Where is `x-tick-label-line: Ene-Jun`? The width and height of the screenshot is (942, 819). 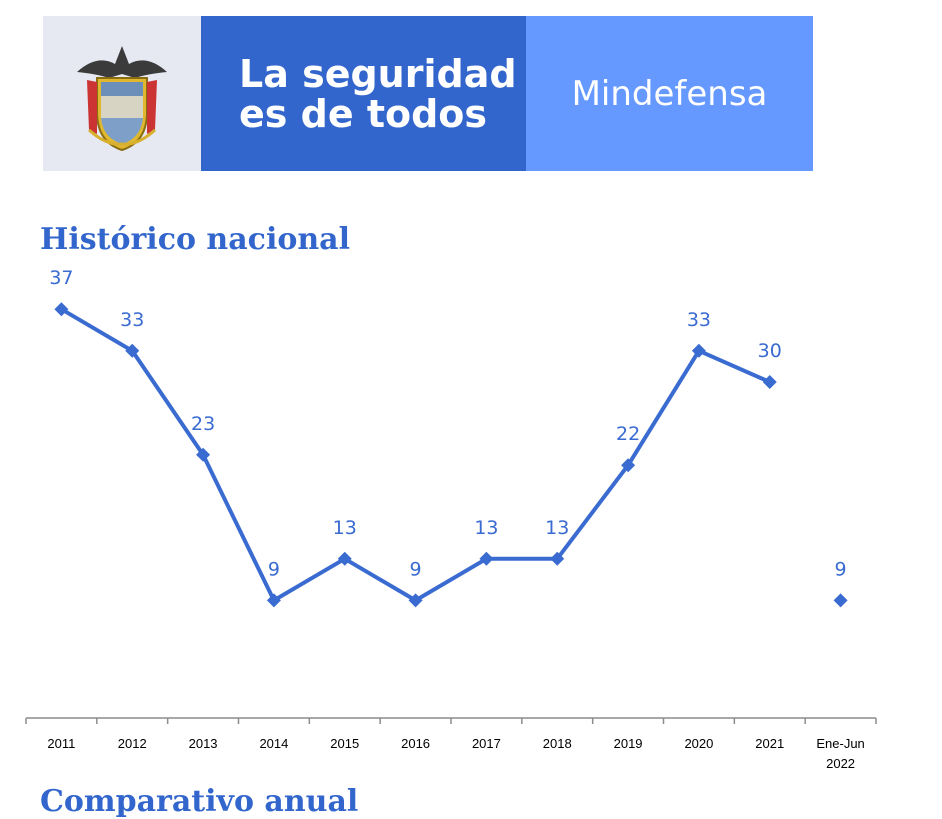 x-tick-label-line: Ene-Jun is located at coordinates (840, 743).